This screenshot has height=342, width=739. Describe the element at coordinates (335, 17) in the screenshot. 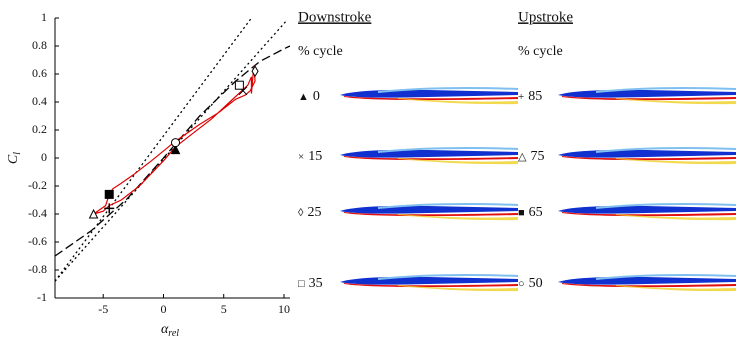

I see `panel-heading: Downstroke` at that location.